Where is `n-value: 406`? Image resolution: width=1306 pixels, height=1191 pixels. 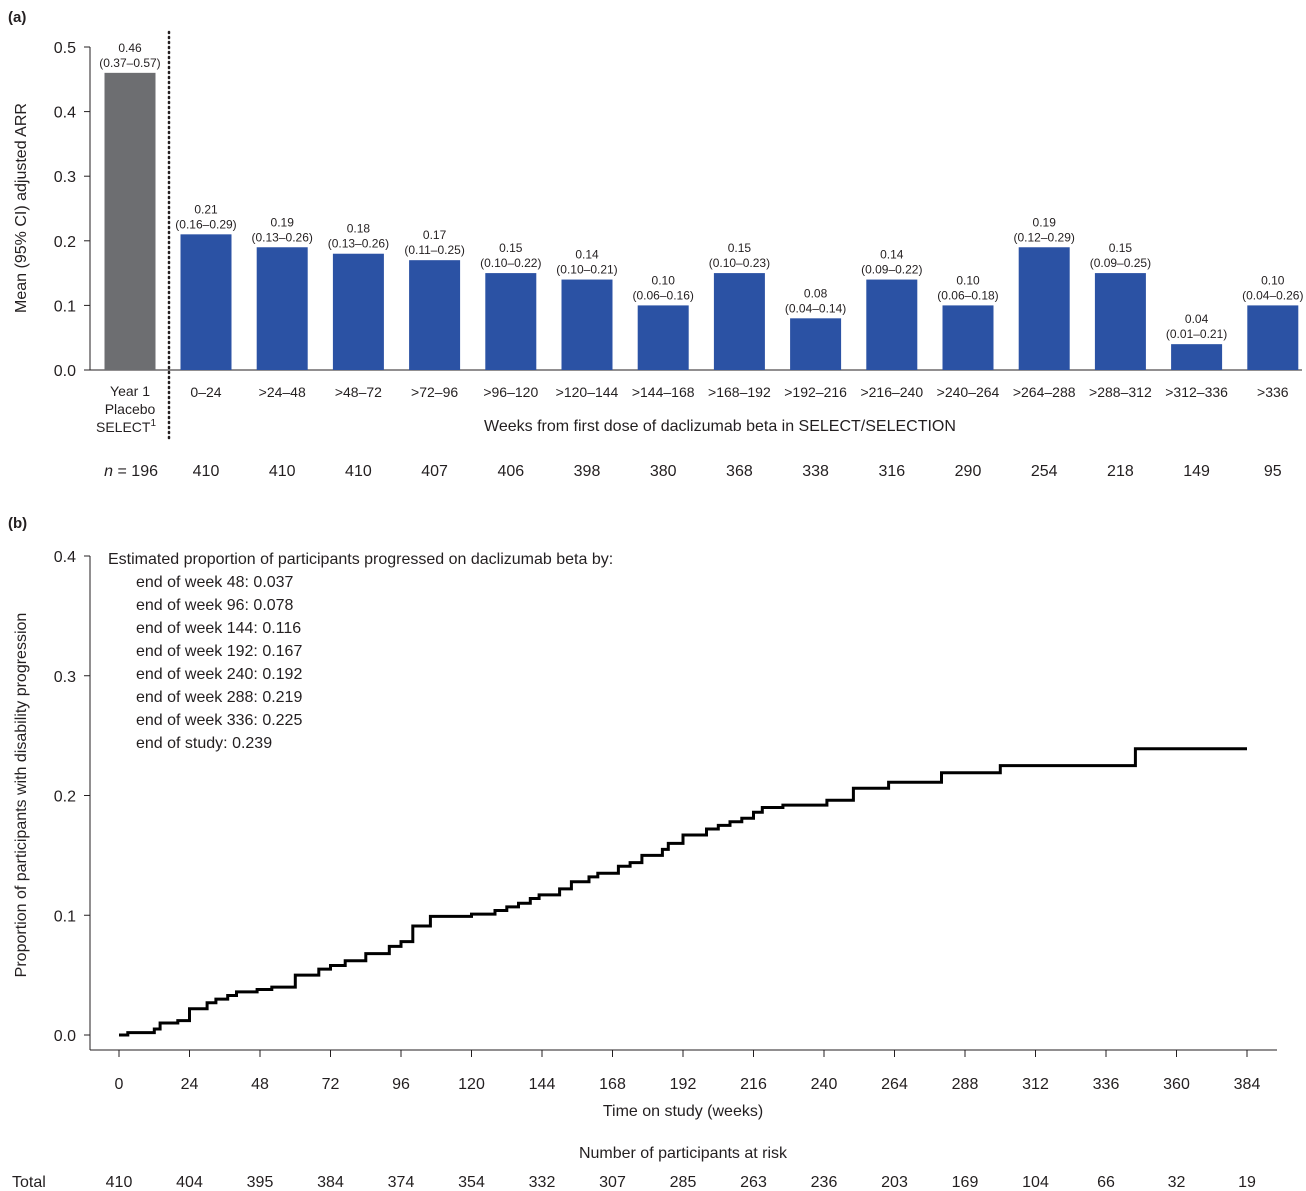
n-value: 406 is located at coordinates (510, 471).